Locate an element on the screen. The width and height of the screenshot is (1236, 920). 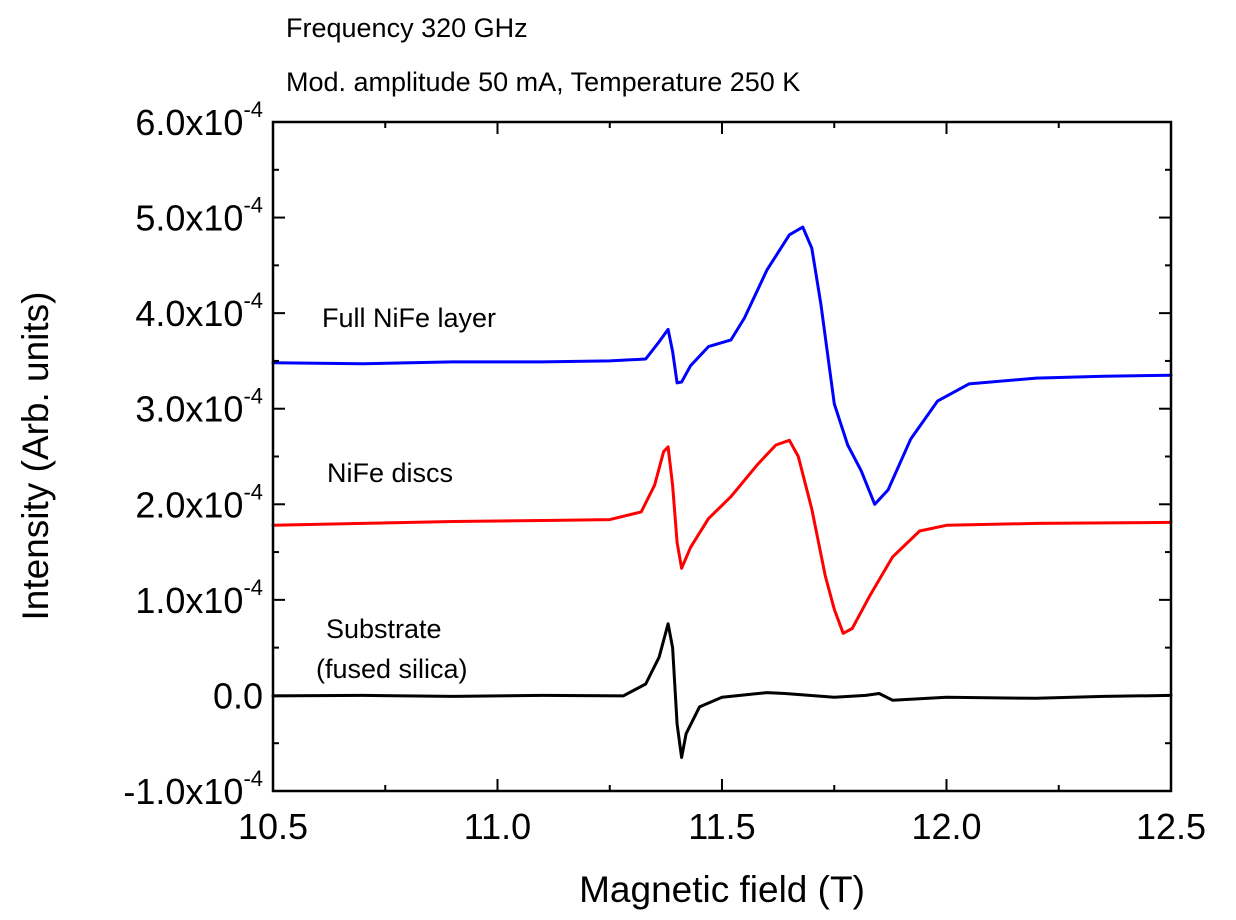
x-tick-label: 11.0 is located at coordinates (497, 826).